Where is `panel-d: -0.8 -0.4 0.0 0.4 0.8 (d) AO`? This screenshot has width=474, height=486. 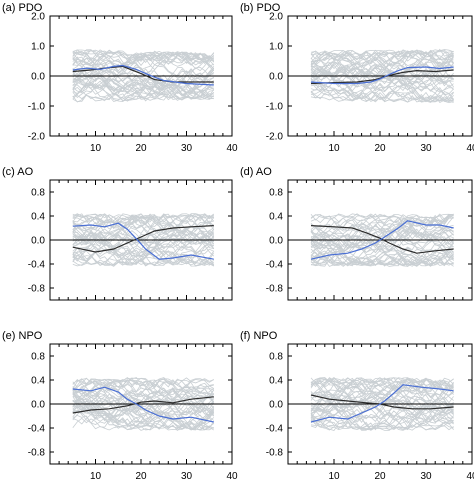
panel-d: -0.8 -0.4 0.0 0.4 0.8 (d) AO is located at coordinates (356, 233).